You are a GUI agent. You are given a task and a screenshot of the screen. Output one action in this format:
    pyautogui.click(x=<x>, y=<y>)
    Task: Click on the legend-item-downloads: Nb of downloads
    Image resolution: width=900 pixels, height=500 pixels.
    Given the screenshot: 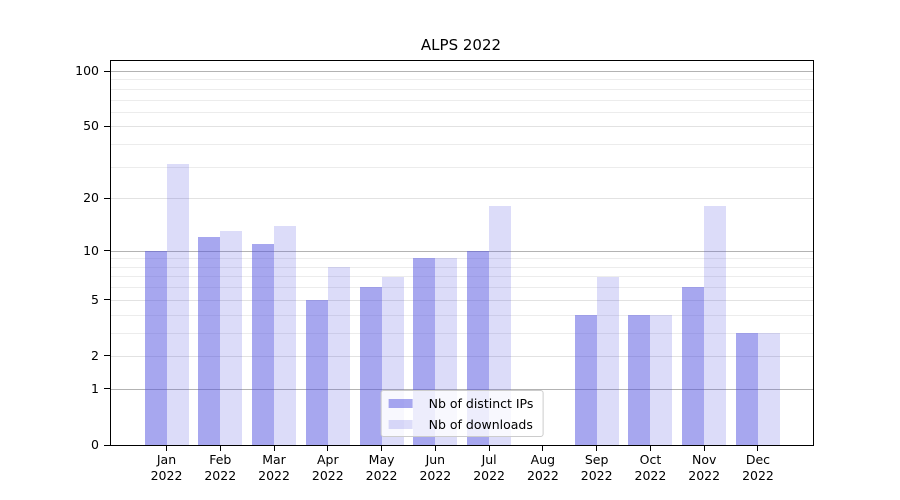 What is the action you would take?
    pyautogui.click(x=461, y=424)
    